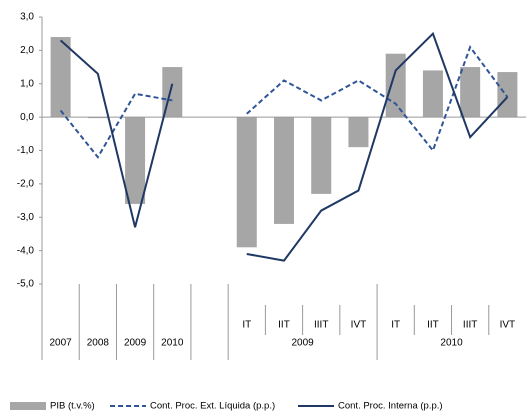 This screenshot has width=528, height=417. What do you see at coordinates (27, 117) in the screenshot?
I see `y-tick-label: 0,0` at bounding box center [27, 117].